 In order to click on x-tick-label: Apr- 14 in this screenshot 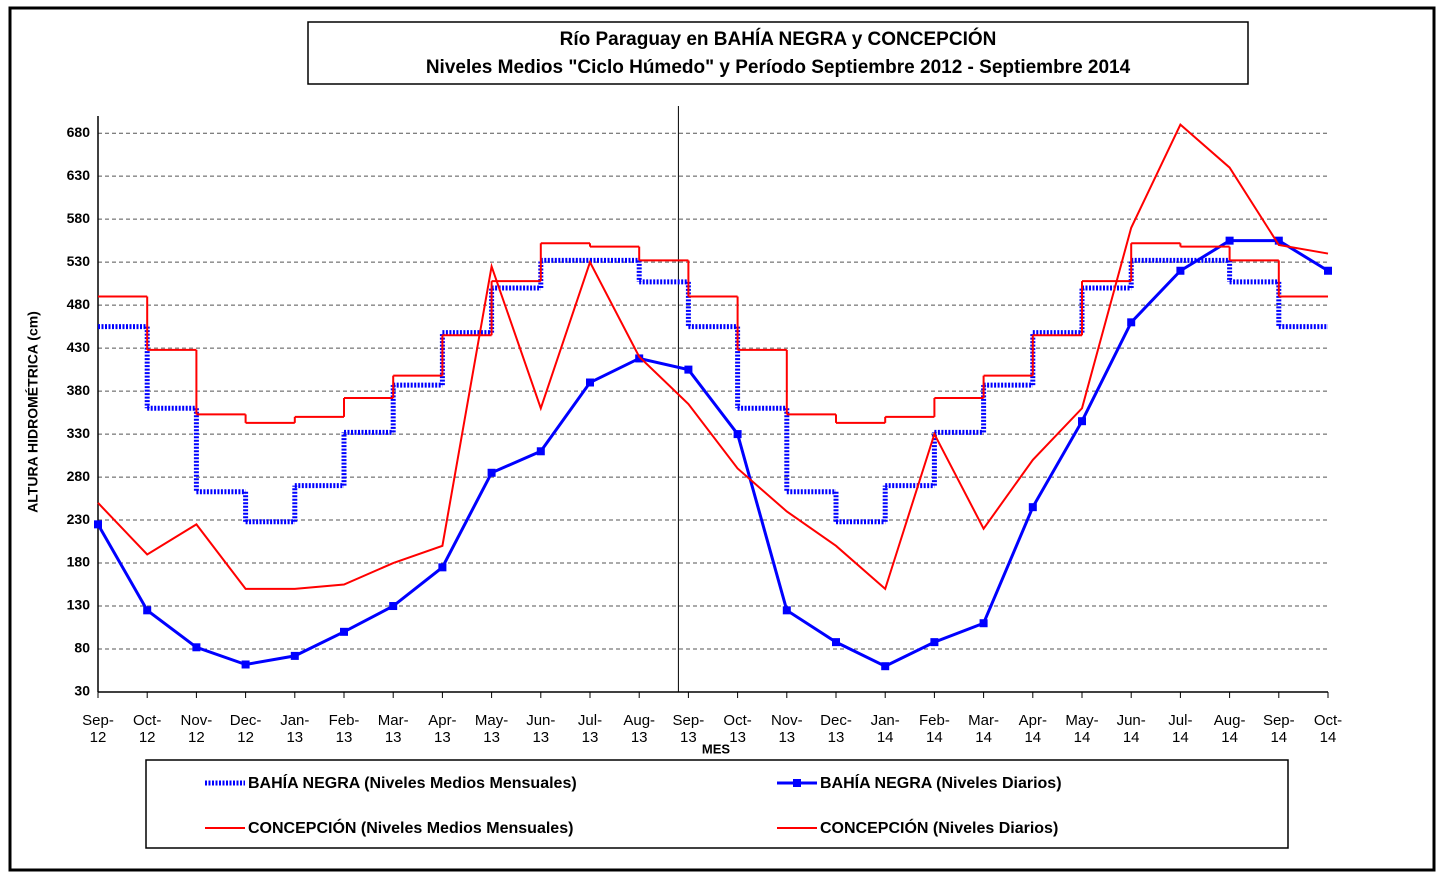, I will do `click(1032, 729)`.